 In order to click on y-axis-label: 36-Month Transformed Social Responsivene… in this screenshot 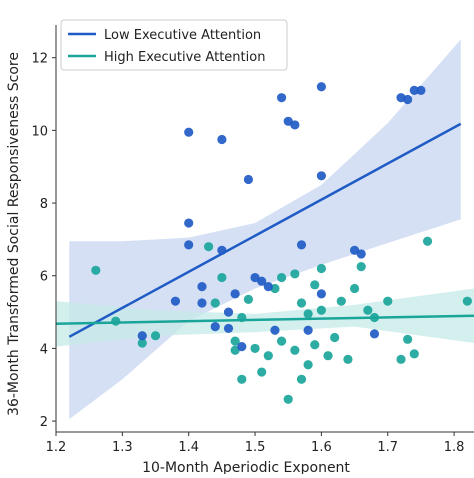, I will do `click(14, 234)`.